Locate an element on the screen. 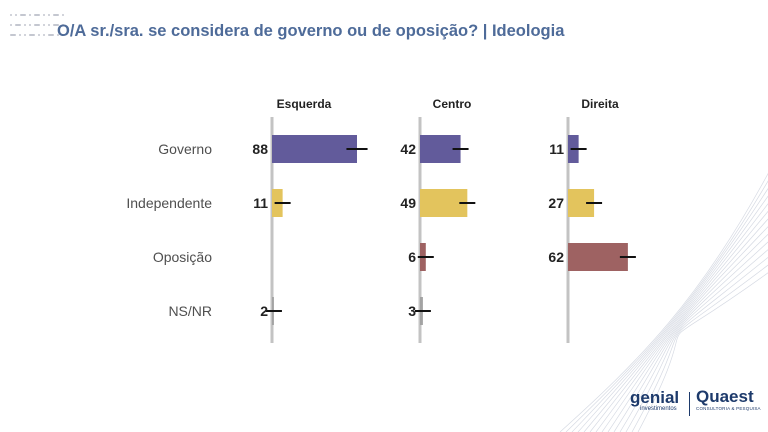  quaest-logo: Quaest CONSULTORIA & PESQUISA is located at coordinates (728, 400).